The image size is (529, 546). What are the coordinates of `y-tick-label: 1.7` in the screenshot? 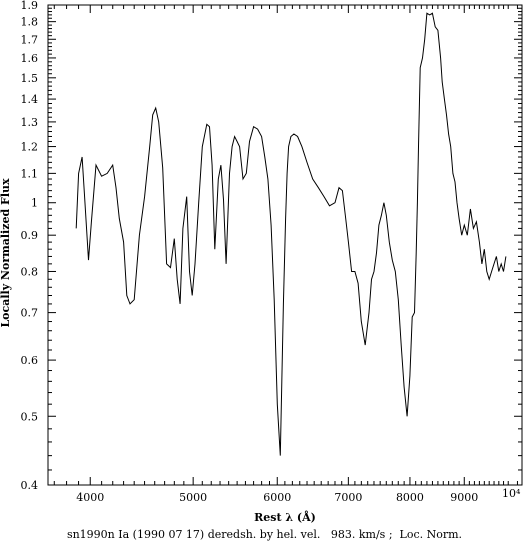 It's located at (30, 39).